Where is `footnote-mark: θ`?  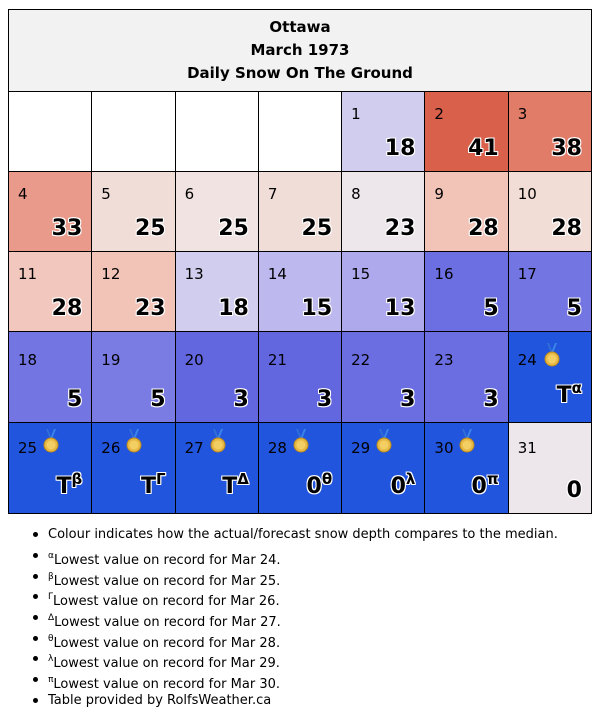
footnote-mark: θ is located at coordinates (51, 638).